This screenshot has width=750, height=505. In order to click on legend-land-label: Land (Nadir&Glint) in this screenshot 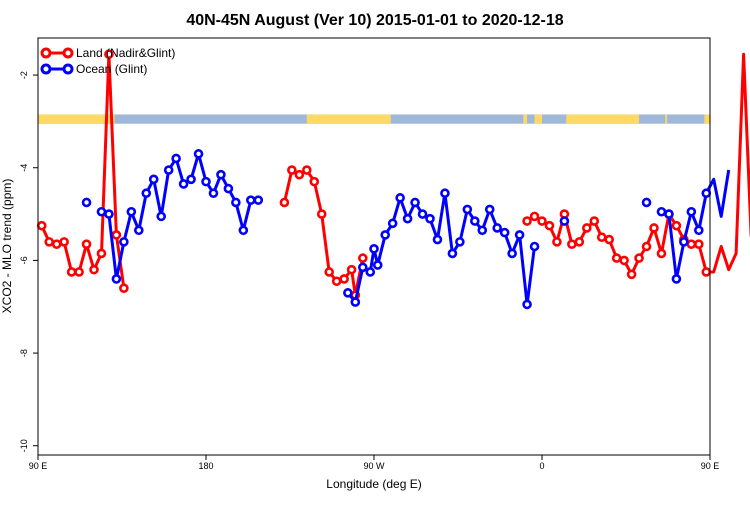, I will do `click(125, 53)`.